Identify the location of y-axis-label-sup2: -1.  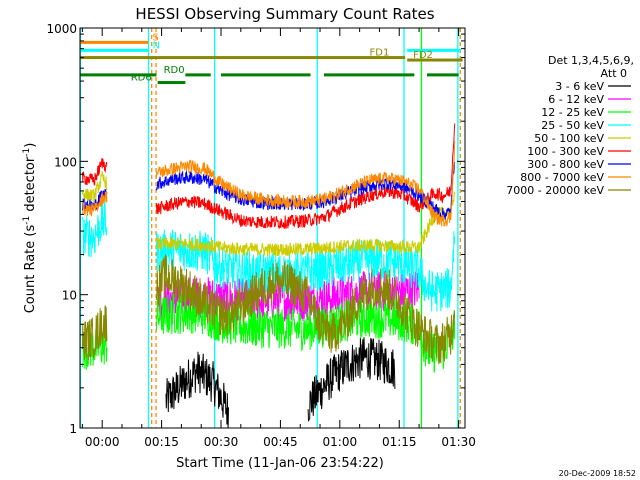
(27, 152).